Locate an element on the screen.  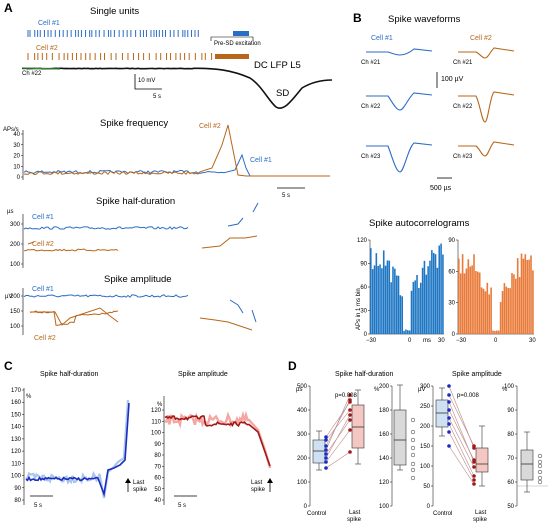
c-amp-title: Spike amplitude is located at coordinates (203, 374).